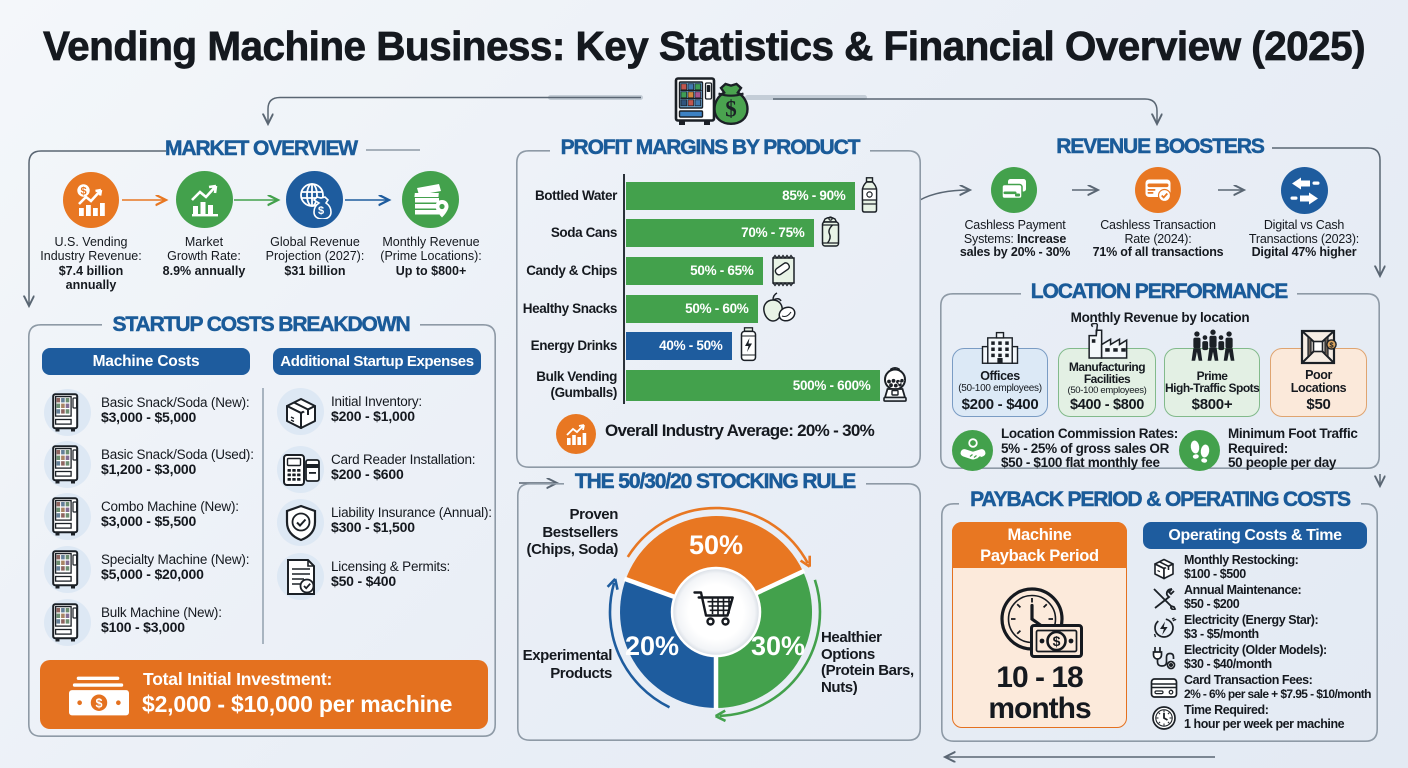 The height and width of the screenshot is (768, 1408). What do you see at coordinates (652, 646) in the screenshot?
I see `svg-text: 20%` at bounding box center [652, 646].